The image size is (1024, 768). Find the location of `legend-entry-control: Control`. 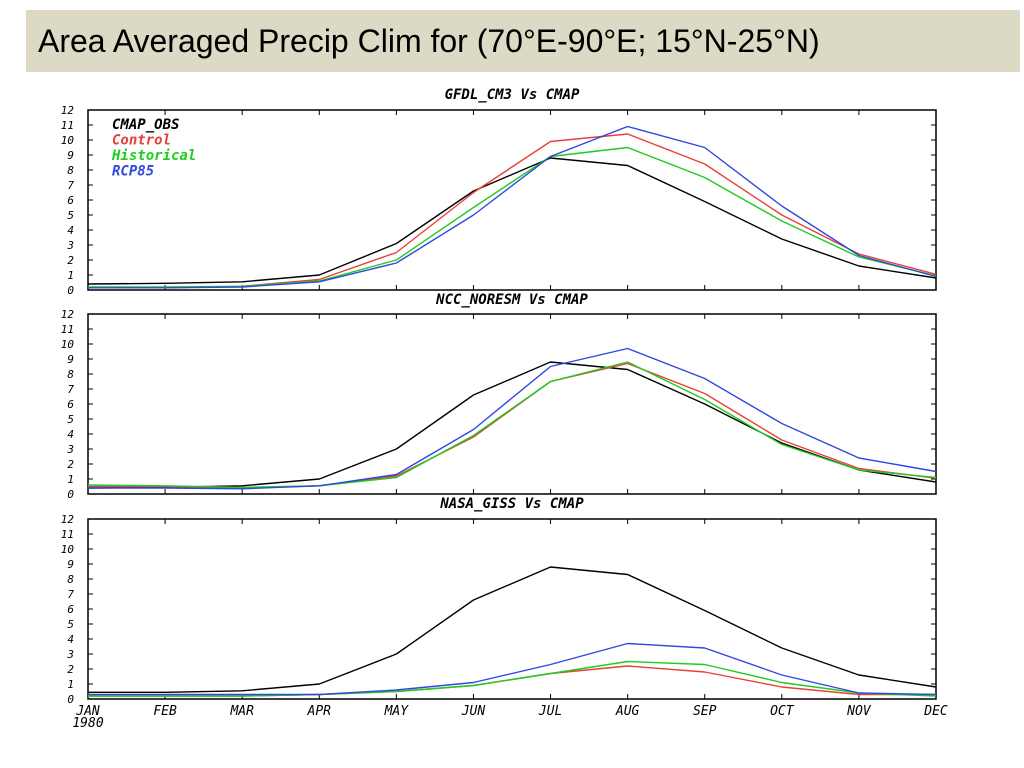

legend-entry-control: Control is located at coordinates (141, 141).